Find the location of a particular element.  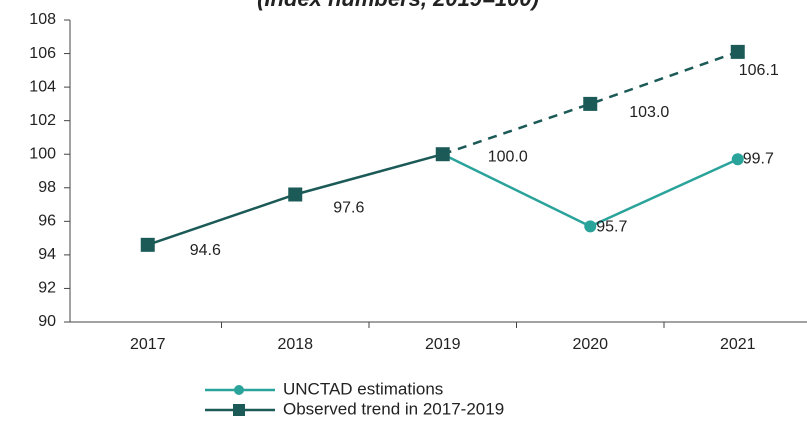

data-label: 99.7 is located at coordinates (758, 158).